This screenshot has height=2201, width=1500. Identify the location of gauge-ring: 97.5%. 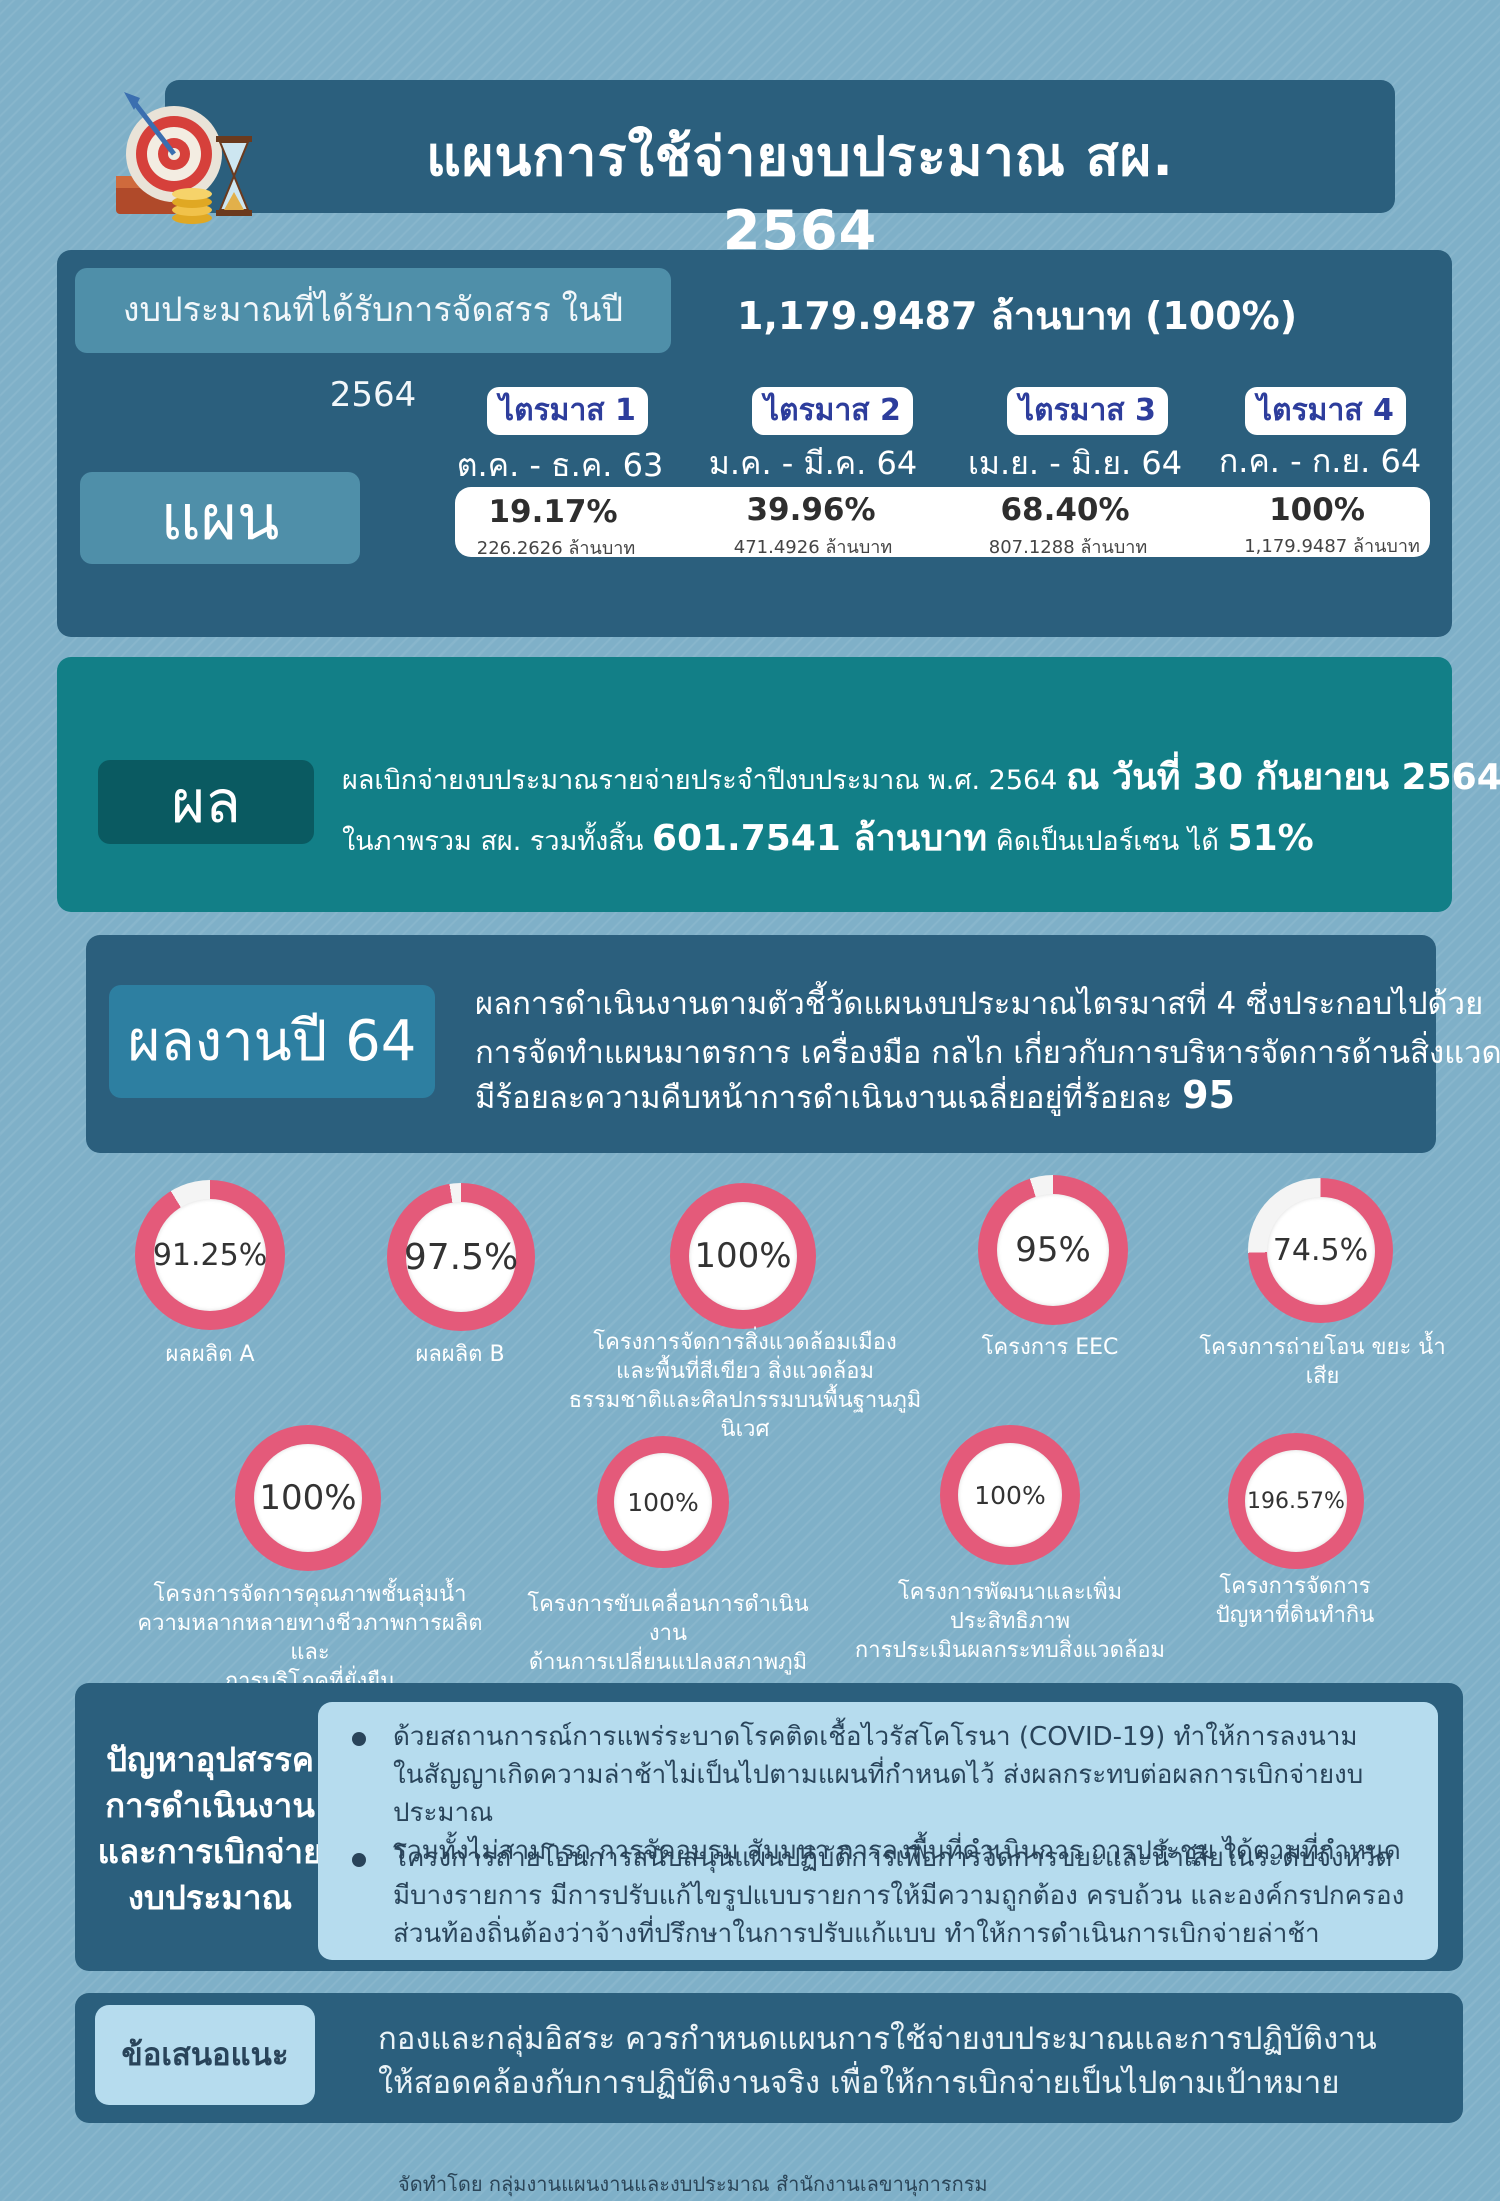
(461, 1257).